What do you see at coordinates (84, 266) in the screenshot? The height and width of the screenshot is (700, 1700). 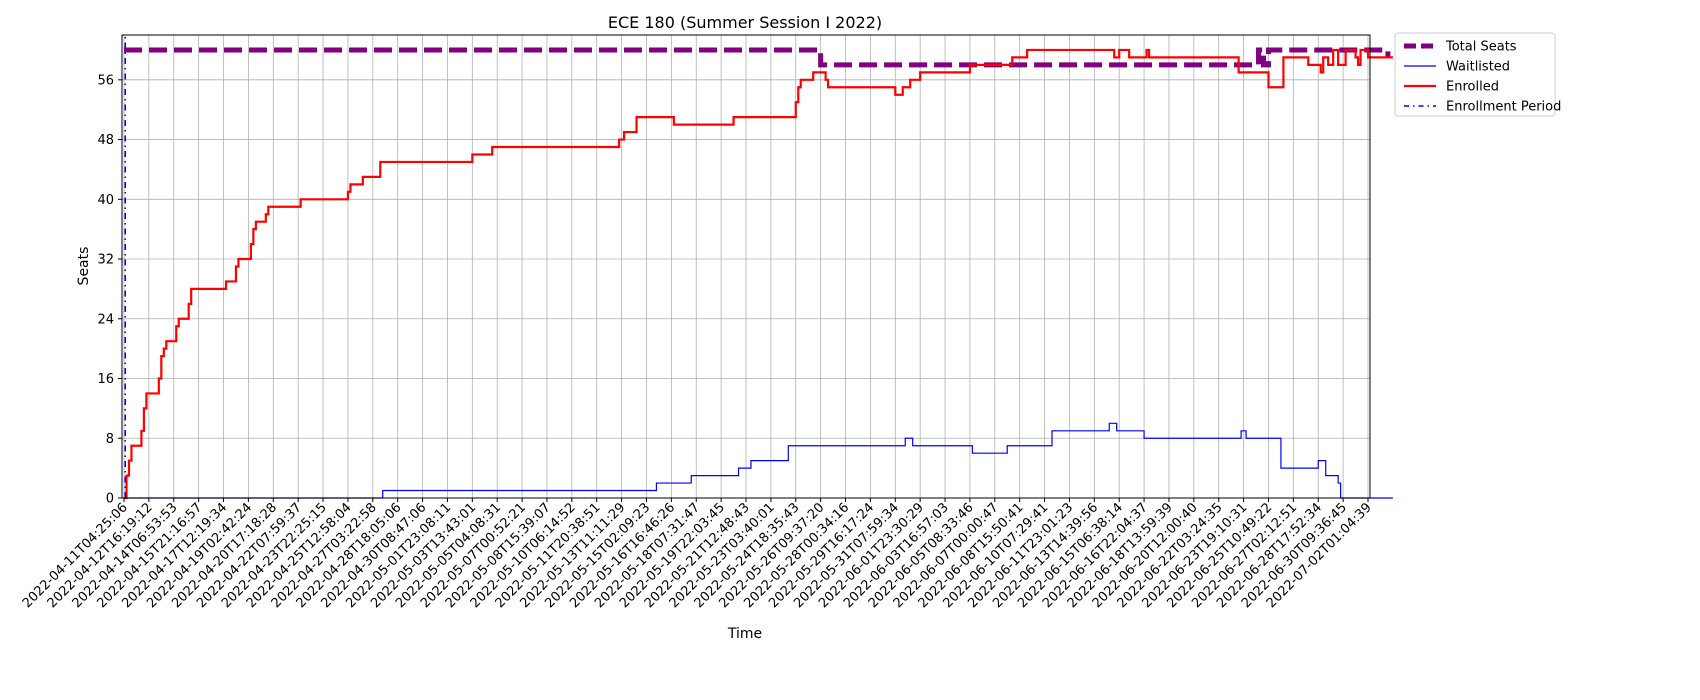 I see `y-axis-label: Seats` at bounding box center [84, 266].